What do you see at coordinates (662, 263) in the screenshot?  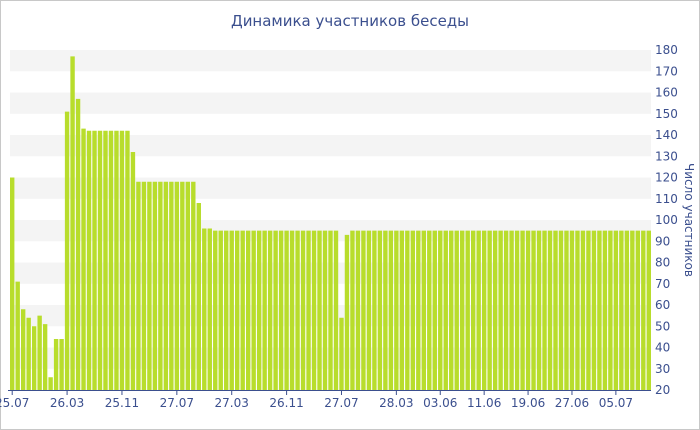 I see `y-tick-label: 80` at bounding box center [662, 263].